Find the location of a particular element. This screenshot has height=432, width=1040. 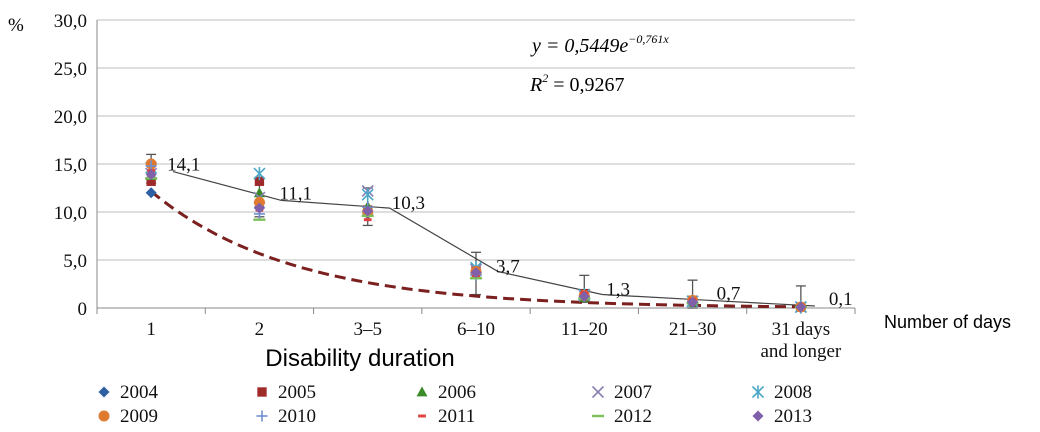

y-tick-label: 10,0 is located at coordinates (70, 213).